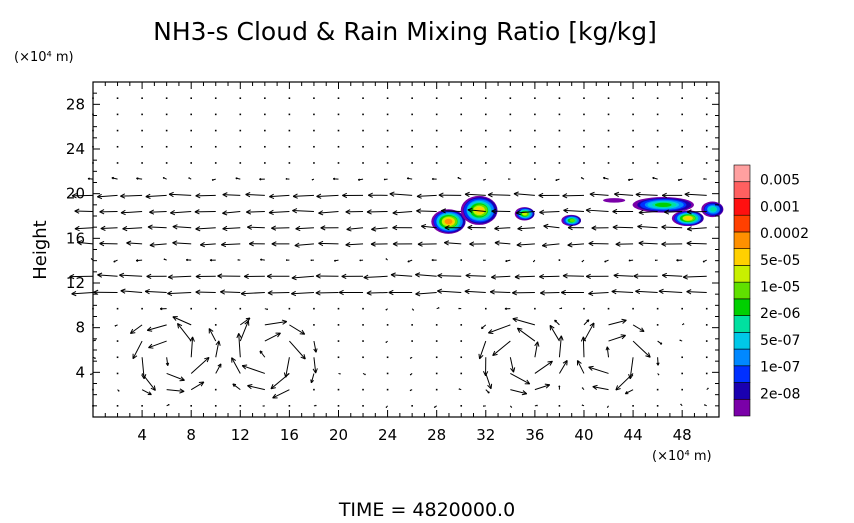 The height and width of the screenshot is (523, 854). What do you see at coordinates (75, 238) in the screenshot?
I see `y-tick-label: 16` at bounding box center [75, 238].